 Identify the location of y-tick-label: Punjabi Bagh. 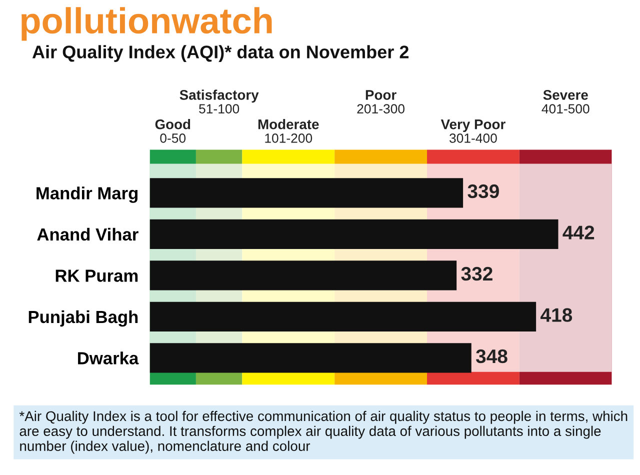
(83, 318).